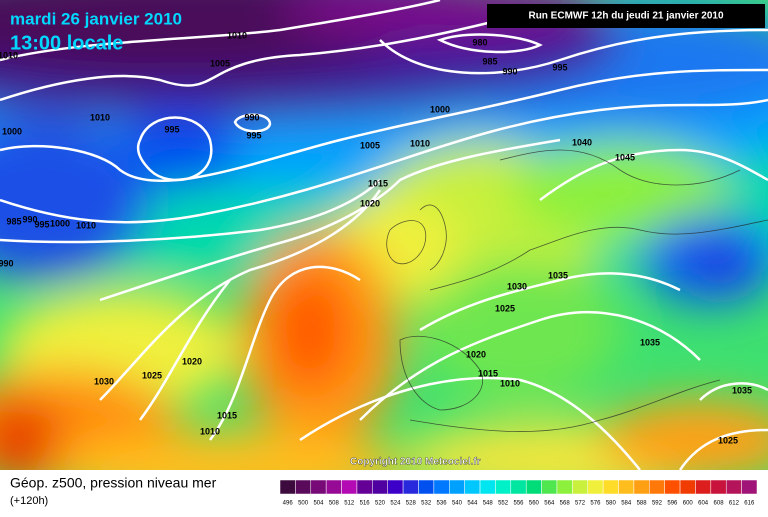  What do you see at coordinates (113, 483) in the screenshot?
I see `footer-title: Géop. z500, pression niveau mer` at bounding box center [113, 483].